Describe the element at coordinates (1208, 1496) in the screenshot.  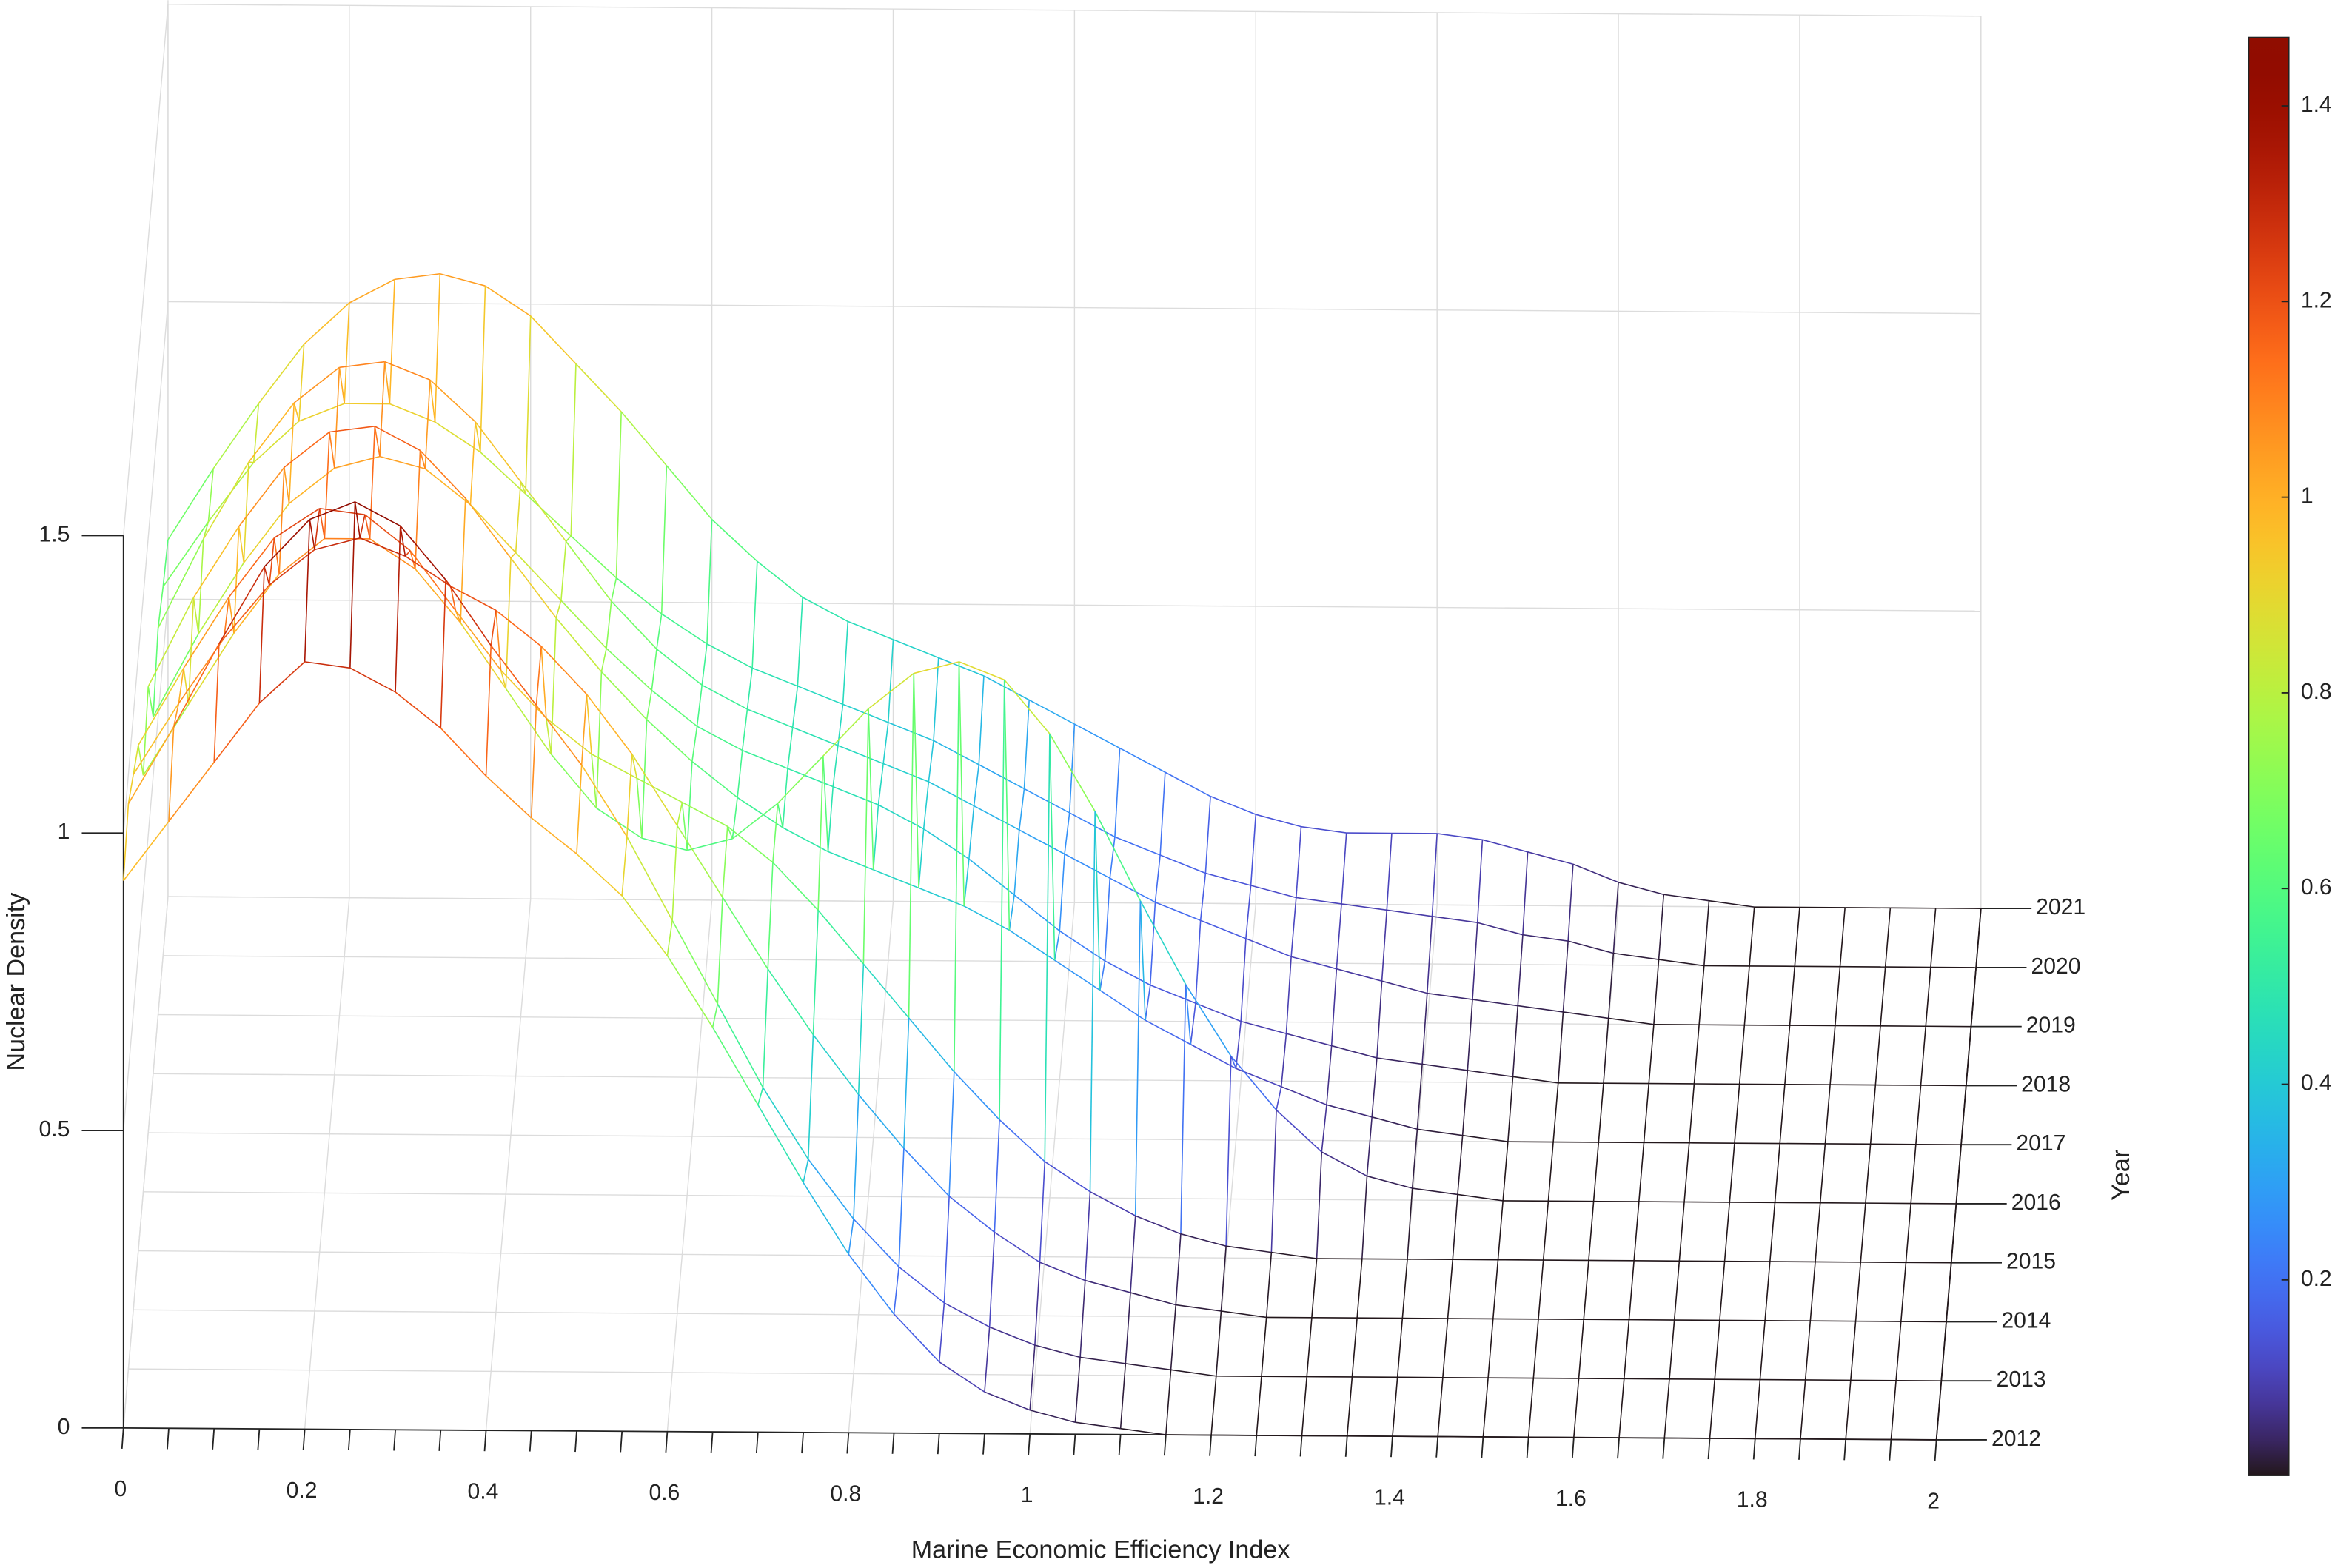
I see `x-tick-label: 1.2` at that location.